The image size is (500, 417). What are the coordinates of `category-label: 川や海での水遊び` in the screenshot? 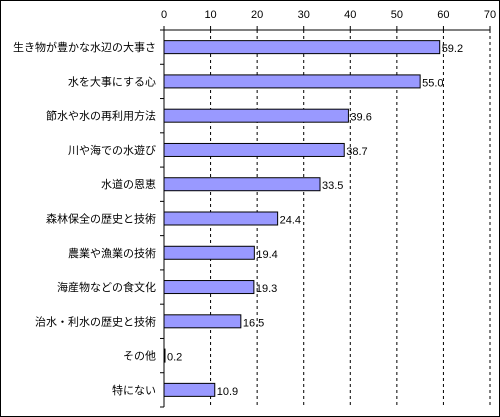 It's located at (112, 150).